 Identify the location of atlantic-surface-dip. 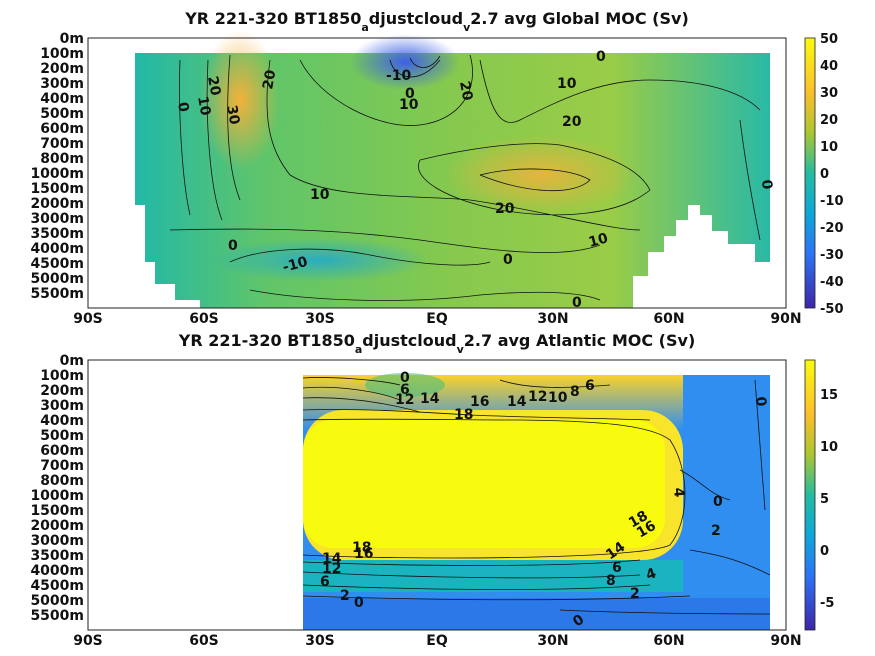
(405, 385).